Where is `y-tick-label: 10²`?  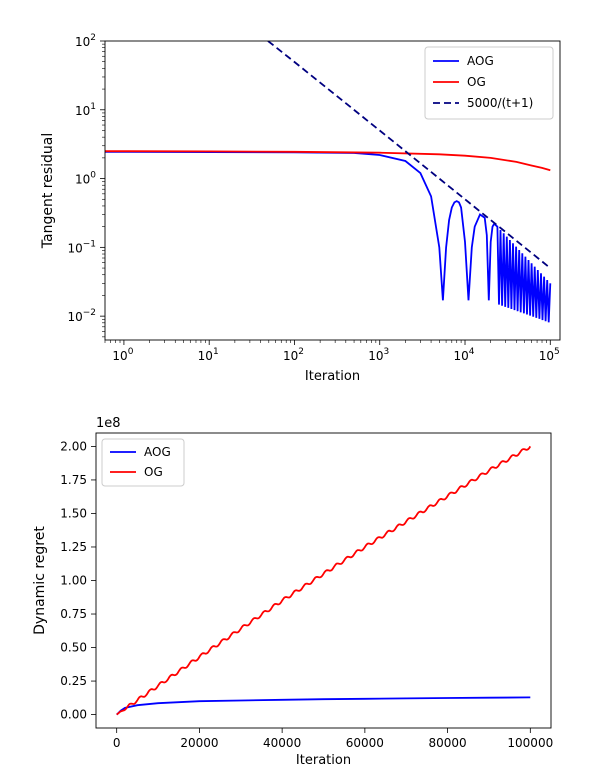 y-tick-label: 10² is located at coordinates (85, 41).